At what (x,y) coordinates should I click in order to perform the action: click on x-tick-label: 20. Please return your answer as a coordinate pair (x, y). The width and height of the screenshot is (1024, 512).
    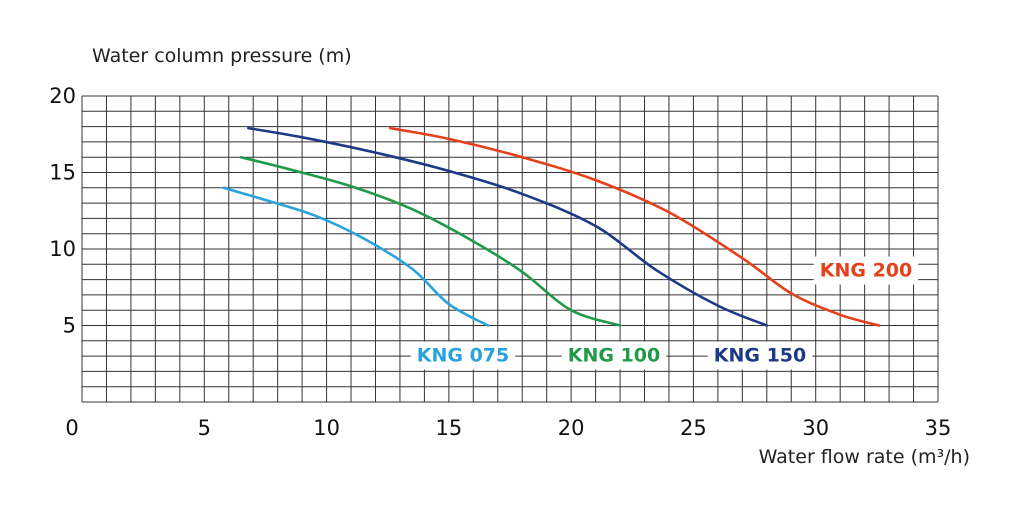
    Looking at the image, I should click on (571, 428).